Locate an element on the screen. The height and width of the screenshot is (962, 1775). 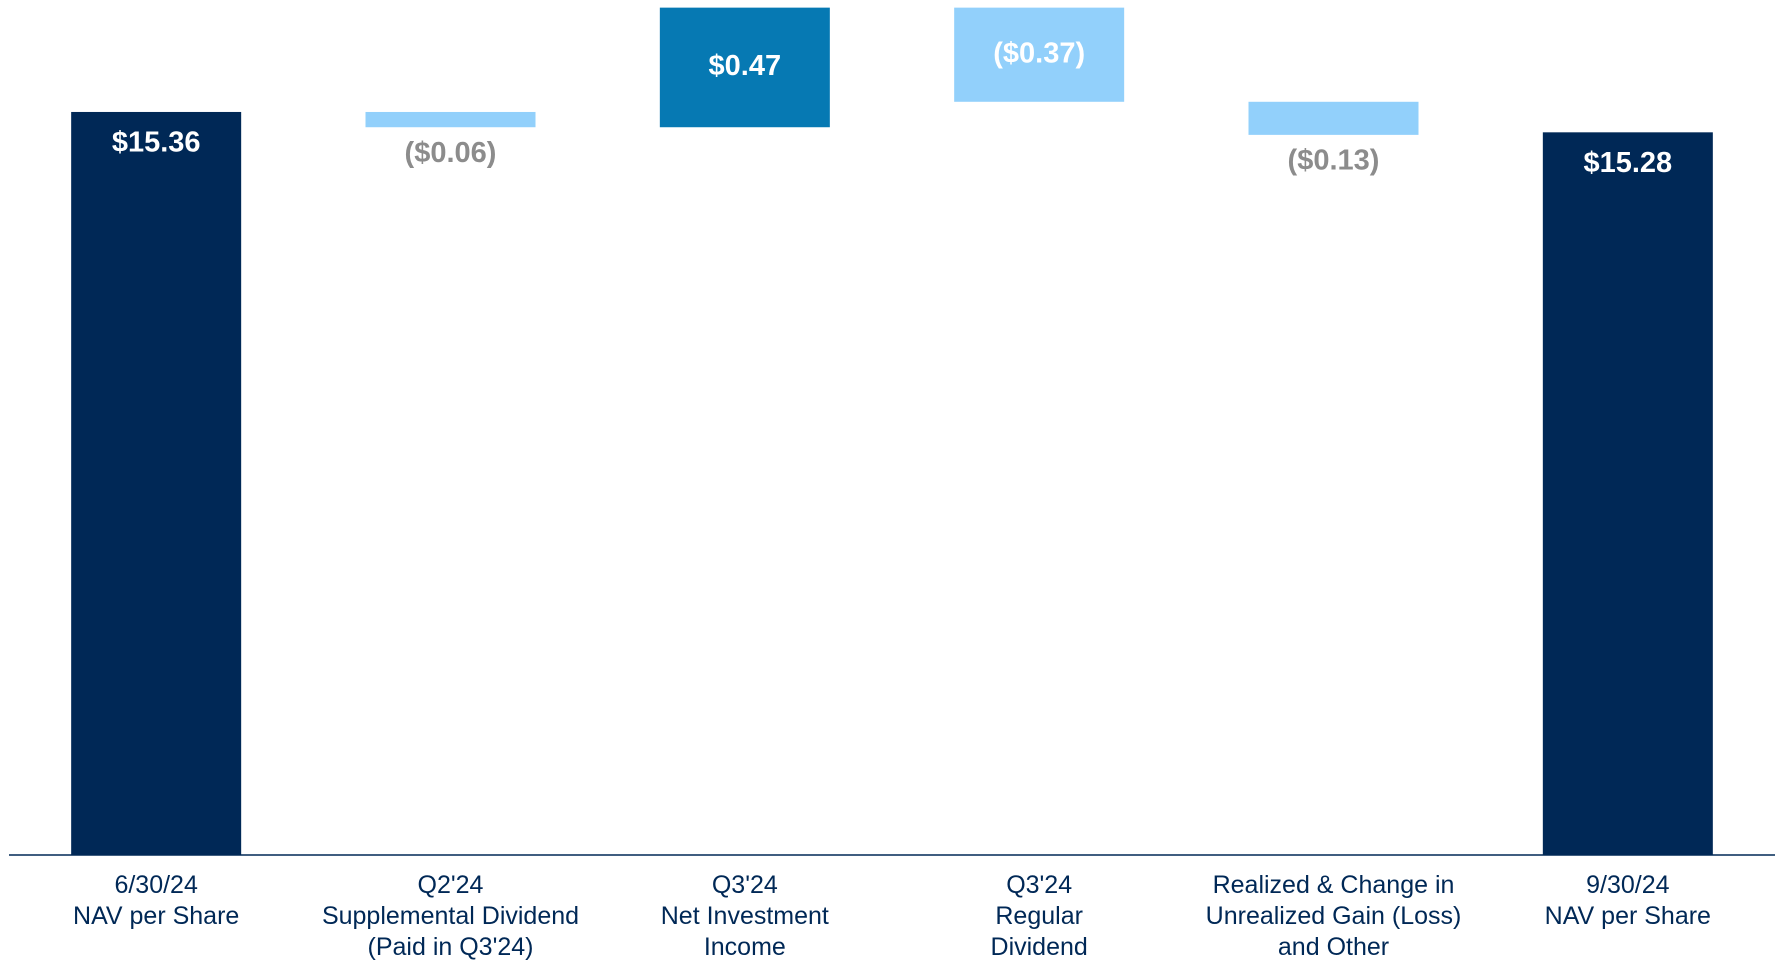
x-tick-label-line: Dividend is located at coordinates (1039, 947).